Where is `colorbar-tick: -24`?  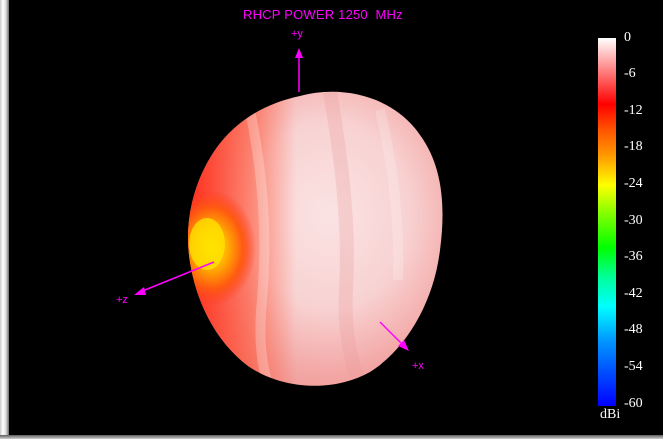 colorbar-tick: -24 is located at coordinates (633, 183).